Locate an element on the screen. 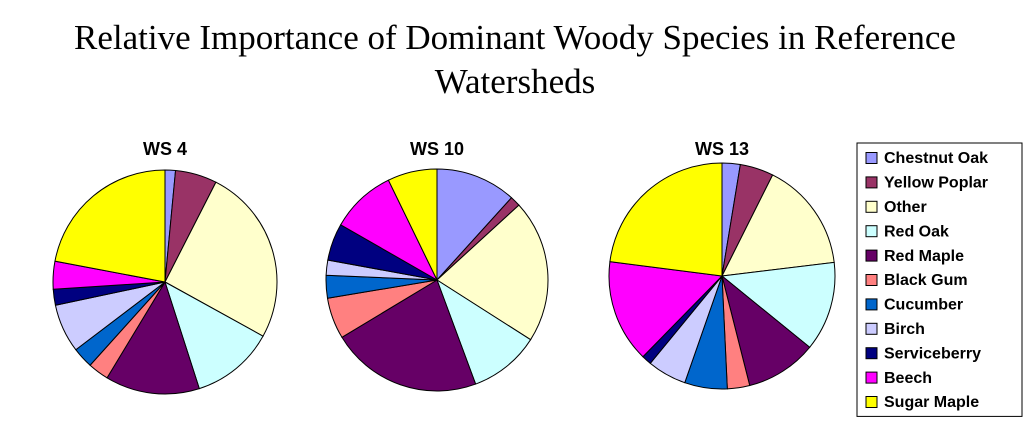 The image size is (1030, 426). legend-label: Cucumber is located at coordinates (923, 305).